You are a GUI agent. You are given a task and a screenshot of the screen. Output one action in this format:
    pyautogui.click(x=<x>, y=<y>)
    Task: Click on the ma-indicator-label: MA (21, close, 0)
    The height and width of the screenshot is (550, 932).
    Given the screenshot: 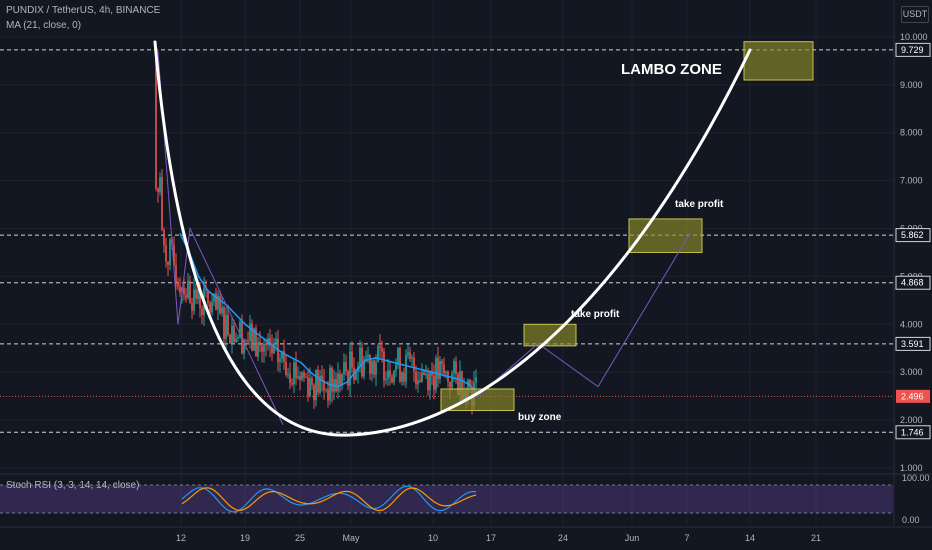 What is the action you would take?
    pyautogui.click(x=44, y=25)
    